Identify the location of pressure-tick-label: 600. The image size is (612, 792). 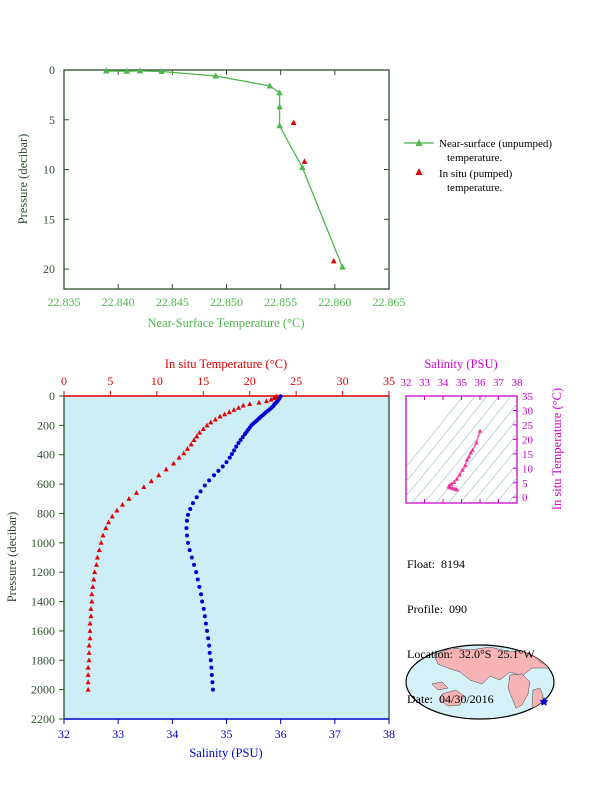
(46, 484).